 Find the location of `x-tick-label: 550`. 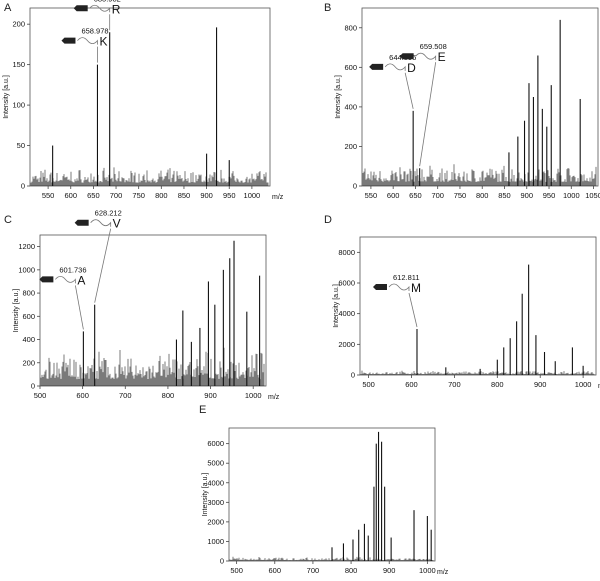

x-tick-label: 550 is located at coordinates (48, 195).